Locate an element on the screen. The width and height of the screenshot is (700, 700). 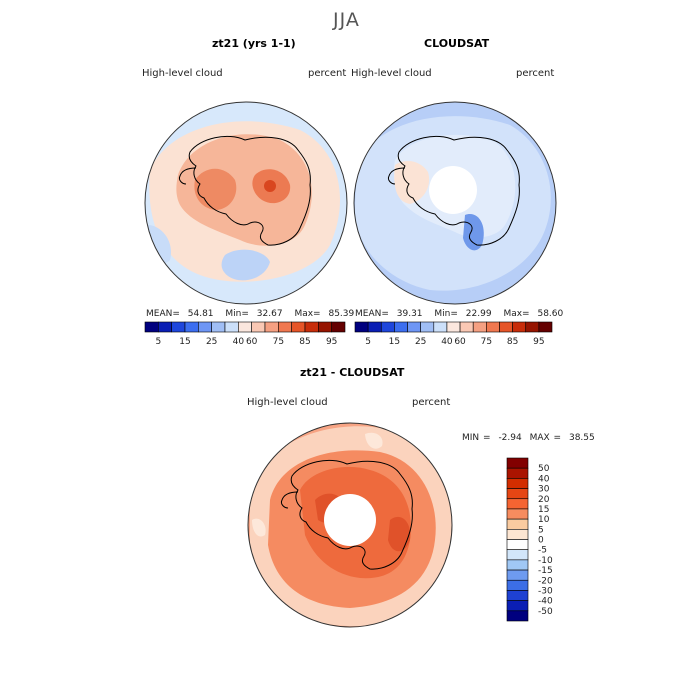
panel-1-stats: MEAN= 54.81 Min= 32.67 Max= 85.39 is located at coordinates (250, 314).